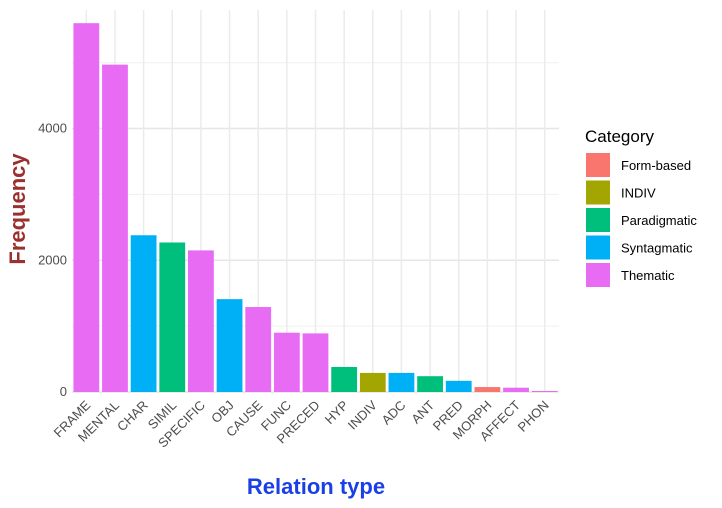  What do you see at coordinates (115, 228) in the screenshot?
I see `bar-mental` at bounding box center [115, 228].